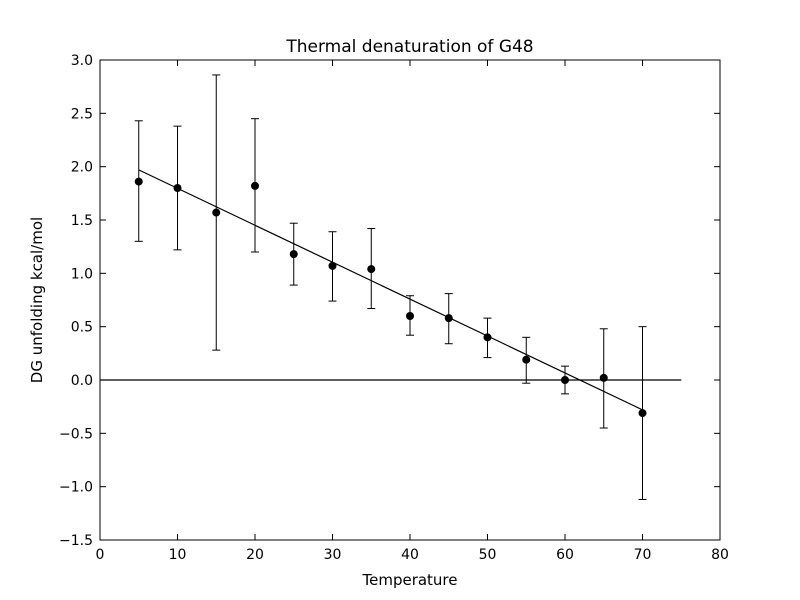 The image size is (800, 600). What do you see at coordinates (82, 328) in the screenshot?
I see `y-tick-label: 0.5` at bounding box center [82, 328].